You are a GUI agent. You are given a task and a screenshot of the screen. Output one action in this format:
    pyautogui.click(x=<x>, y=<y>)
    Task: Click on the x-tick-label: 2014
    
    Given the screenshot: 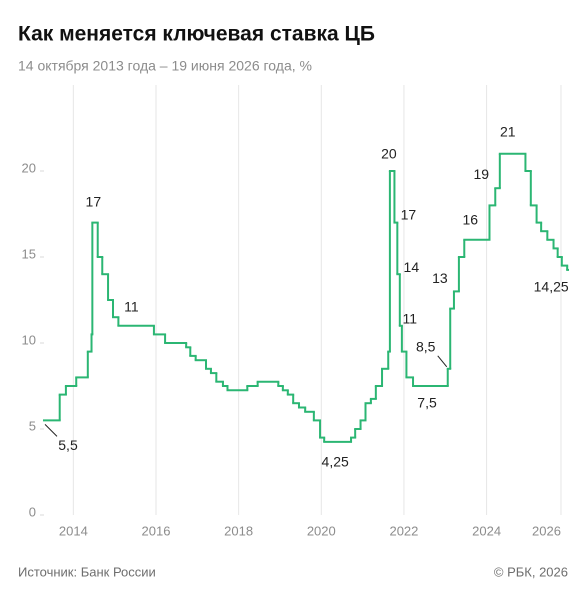 What is the action you would take?
    pyautogui.click(x=73, y=530)
    